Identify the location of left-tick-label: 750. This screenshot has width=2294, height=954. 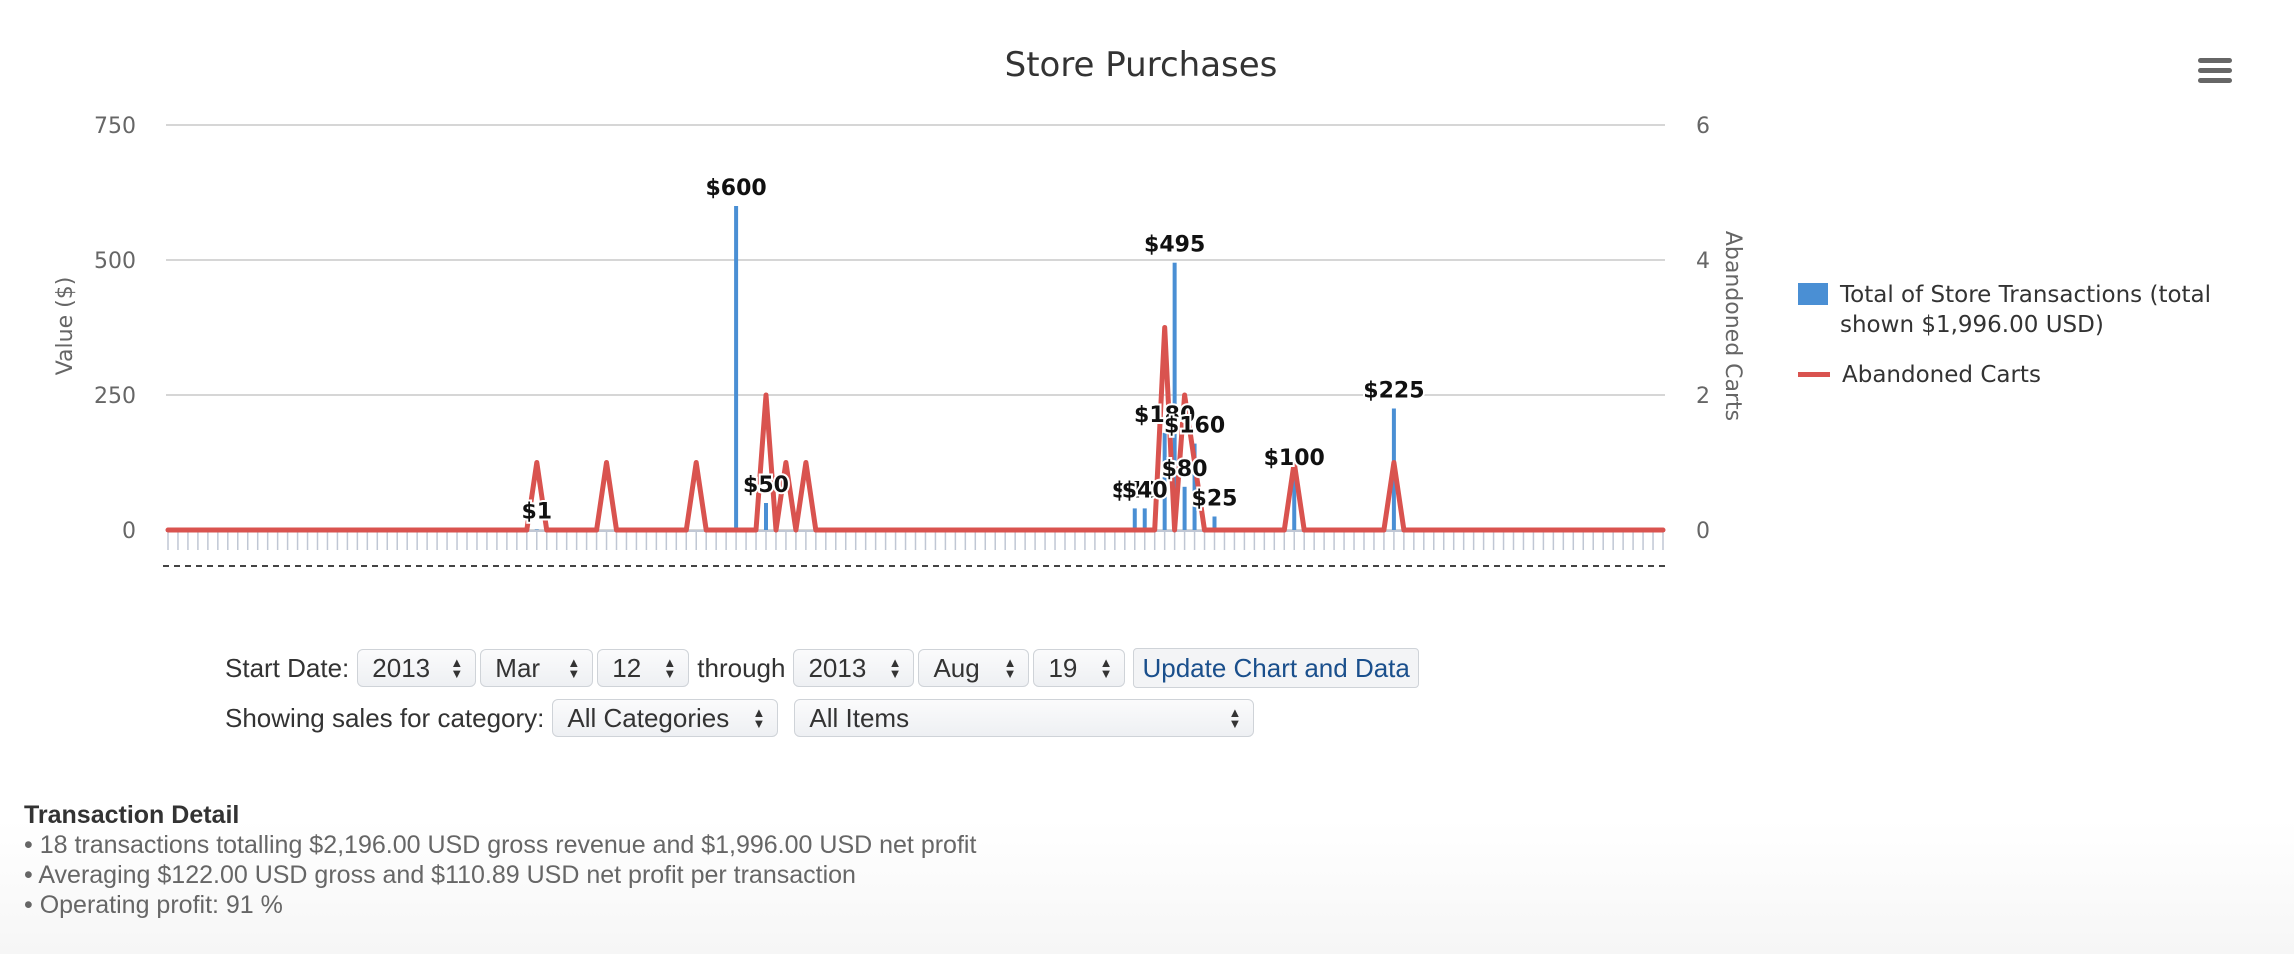
(115, 126).